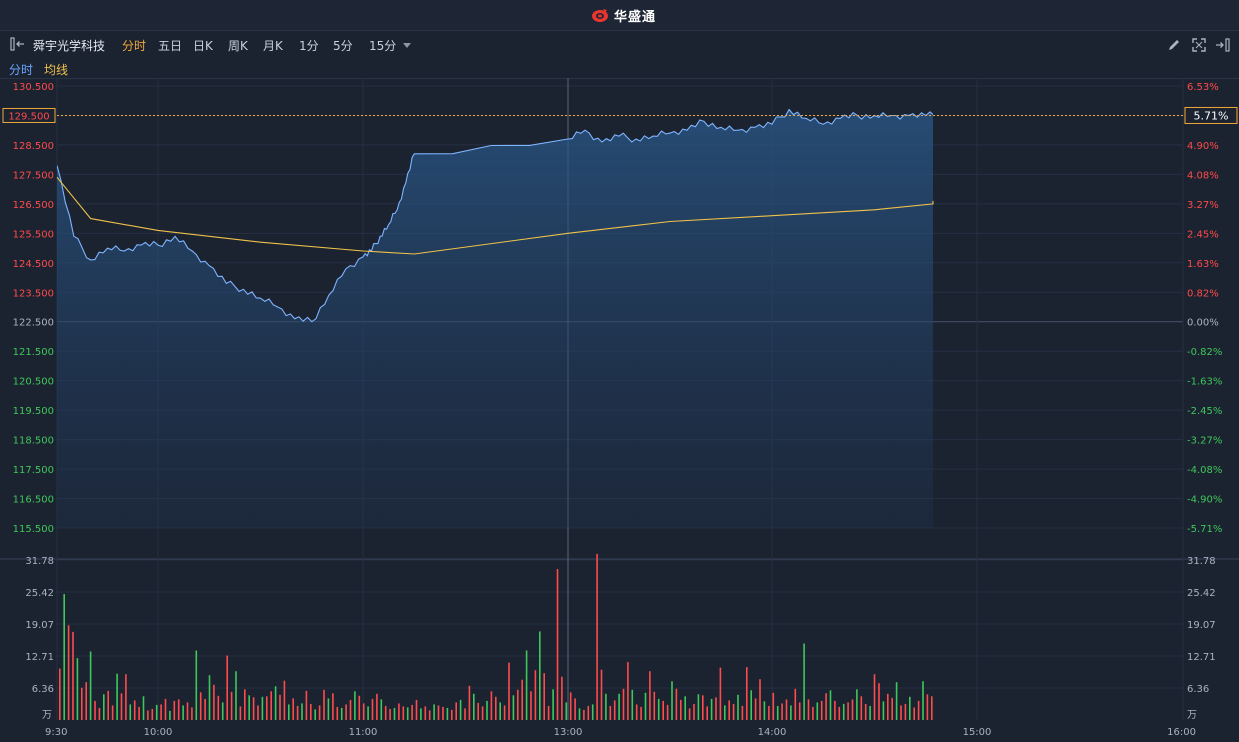 The height and width of the screenshot is (742, 1239). I want to click on price-tick-label: 120.500, so click(33, 382).